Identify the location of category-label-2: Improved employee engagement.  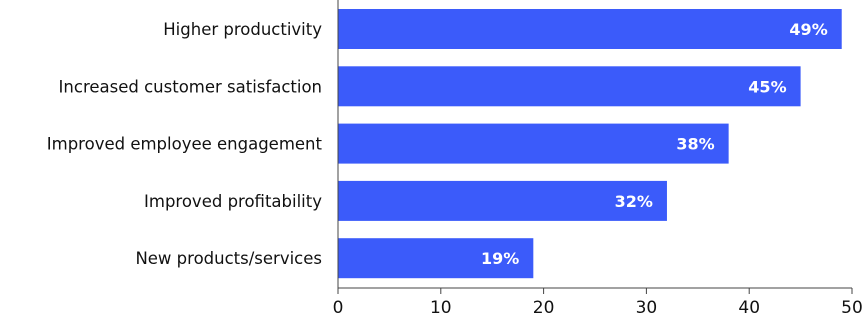
(185, 144).